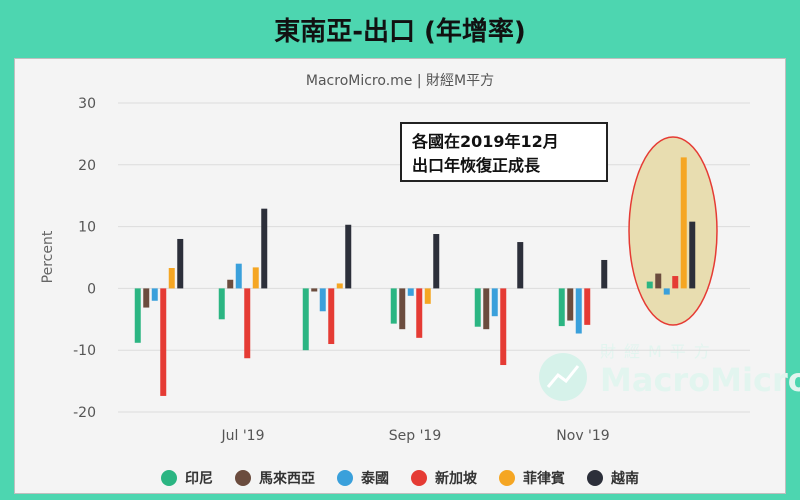 The width and height of the screenshot is (800, 500). Describe the element at coordinates (91, 289) in the screenshot. I see `y-tick-label: 0` at that location.